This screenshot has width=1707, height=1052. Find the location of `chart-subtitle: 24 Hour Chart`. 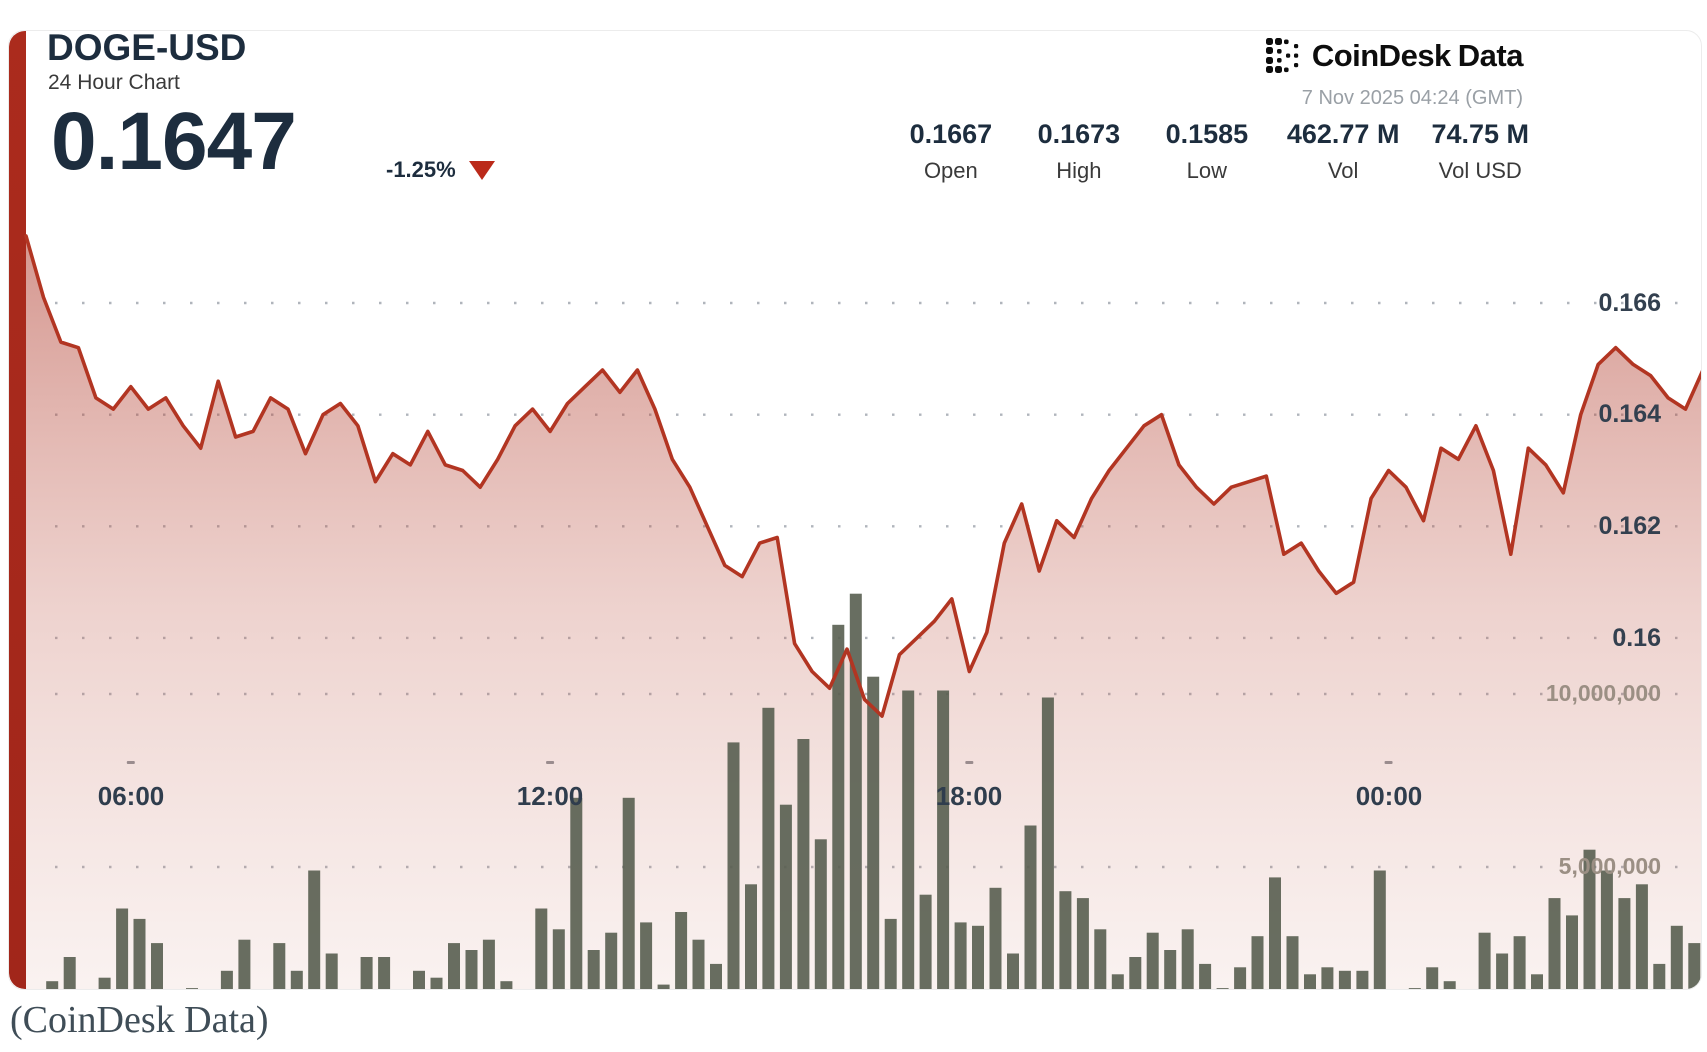

chart-subtitle: 24 Hour Chart is located at coordinates (114, 82).